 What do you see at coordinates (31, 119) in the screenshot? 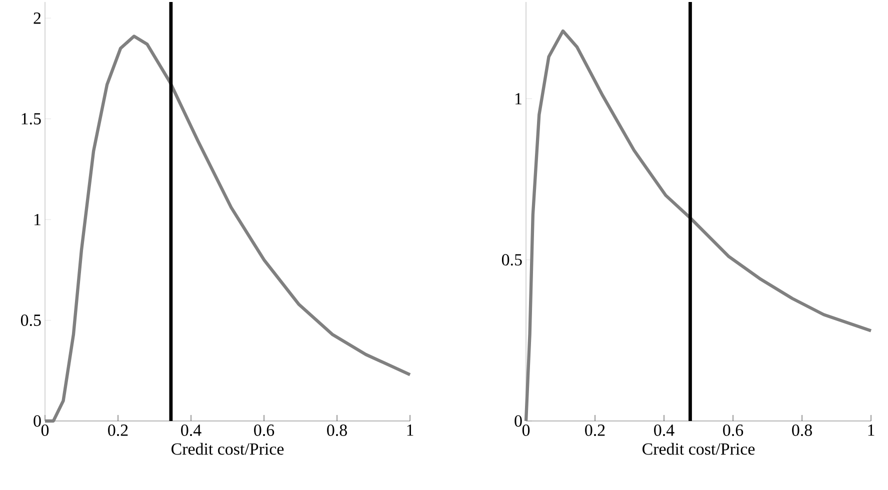
I see `y-tick-label: 1.5` at bounding box center [31, 119].